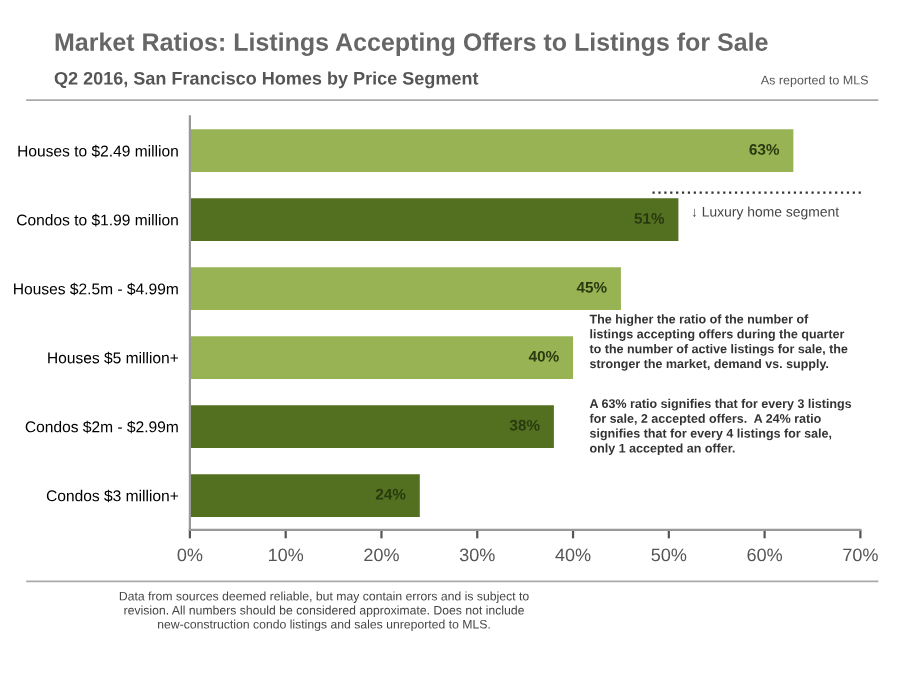 Image resolution: width=900 pixels, height=676 pixels. What do you see at coordinates (860, 555) in the screenshot?
I see `x-tick-label: 70%` at bounding box center [860, 555].